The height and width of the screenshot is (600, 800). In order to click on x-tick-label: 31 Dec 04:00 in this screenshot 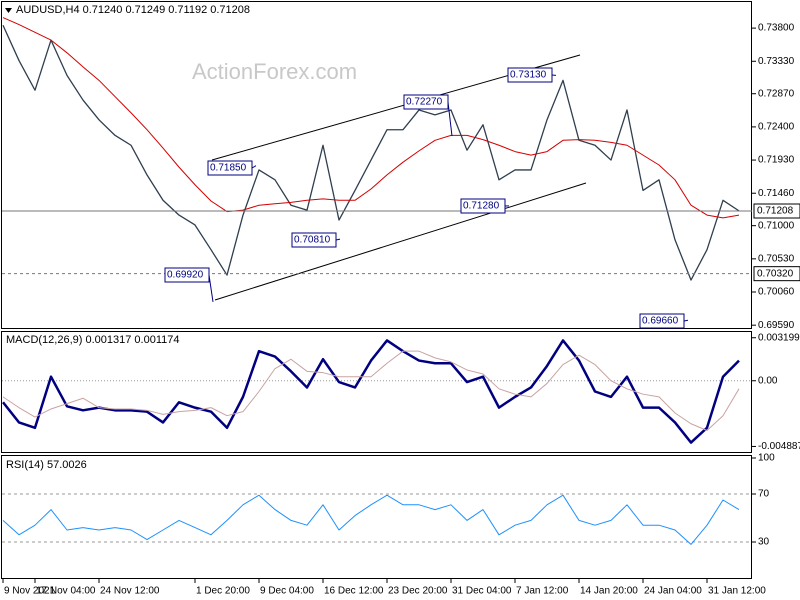, I will do `click(482, 591)`.